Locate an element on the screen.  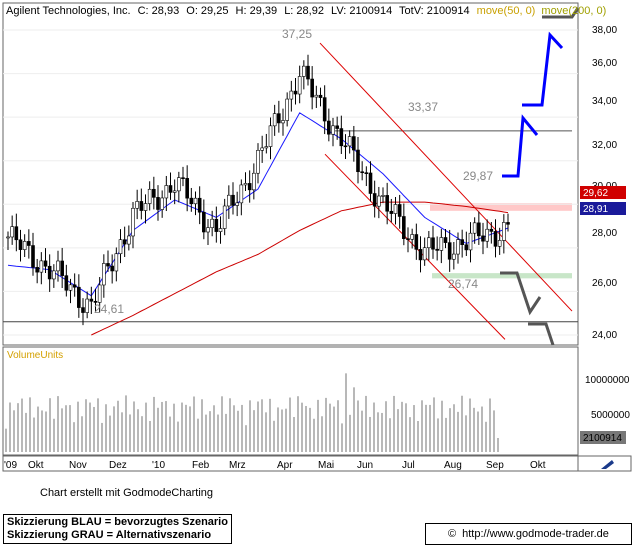
x-tick: Dez is located at coordinates (118, 465).